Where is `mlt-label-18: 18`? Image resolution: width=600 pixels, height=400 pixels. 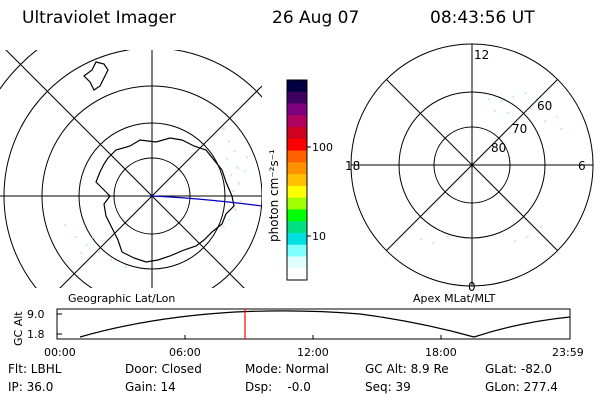 mlt-label-18: 18 is located at coordinates (352, 166).